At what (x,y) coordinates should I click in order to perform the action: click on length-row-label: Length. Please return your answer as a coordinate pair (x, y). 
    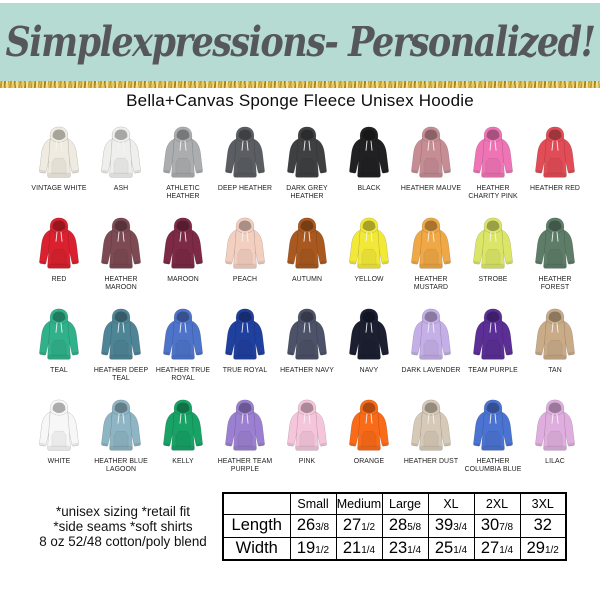
    Looking at the image, I should click on (256, 525).